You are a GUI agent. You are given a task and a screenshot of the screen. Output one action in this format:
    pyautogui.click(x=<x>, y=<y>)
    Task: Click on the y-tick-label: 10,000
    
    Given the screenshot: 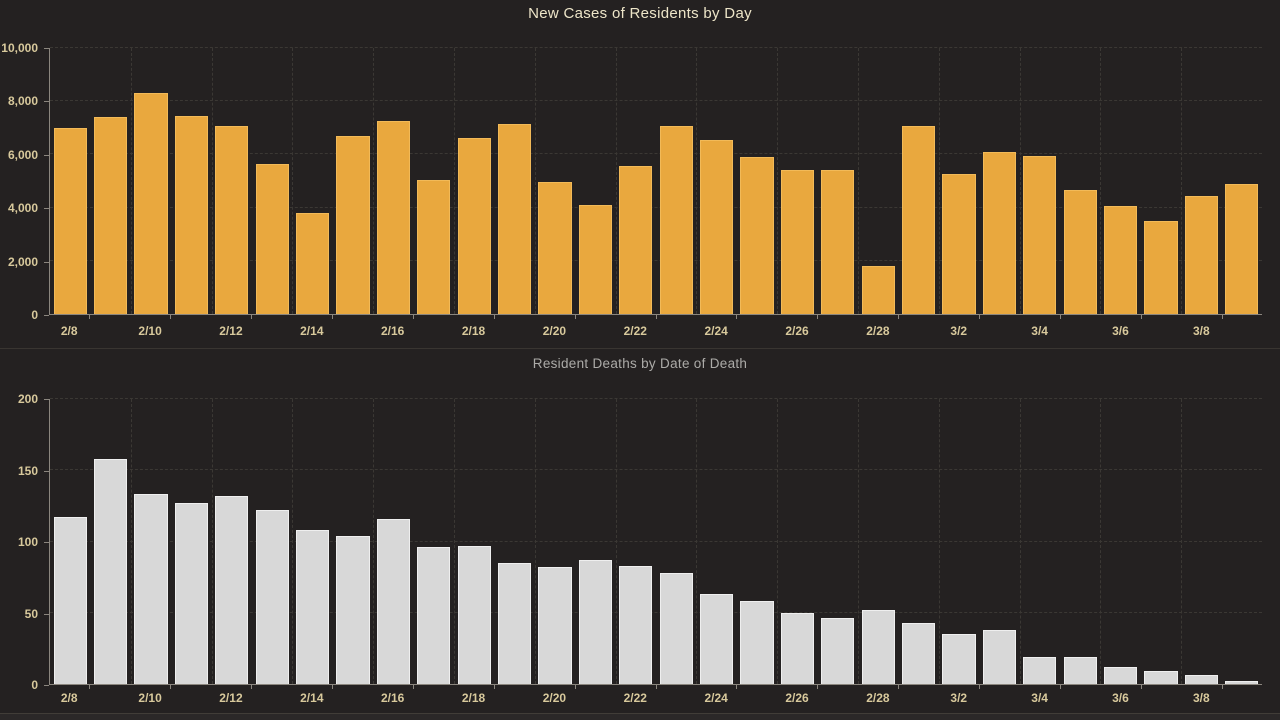 What is the action you would take?
    pyautogui.click(x=19, y=48)
    